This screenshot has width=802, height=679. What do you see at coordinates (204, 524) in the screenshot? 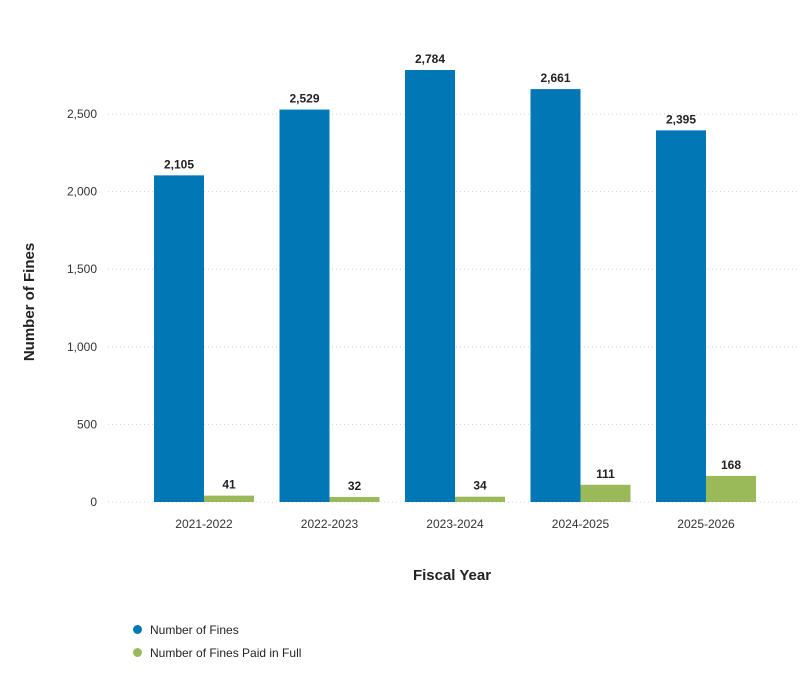
I see `x-tick-label: 2021-2022` at bounding box center [204, 524].